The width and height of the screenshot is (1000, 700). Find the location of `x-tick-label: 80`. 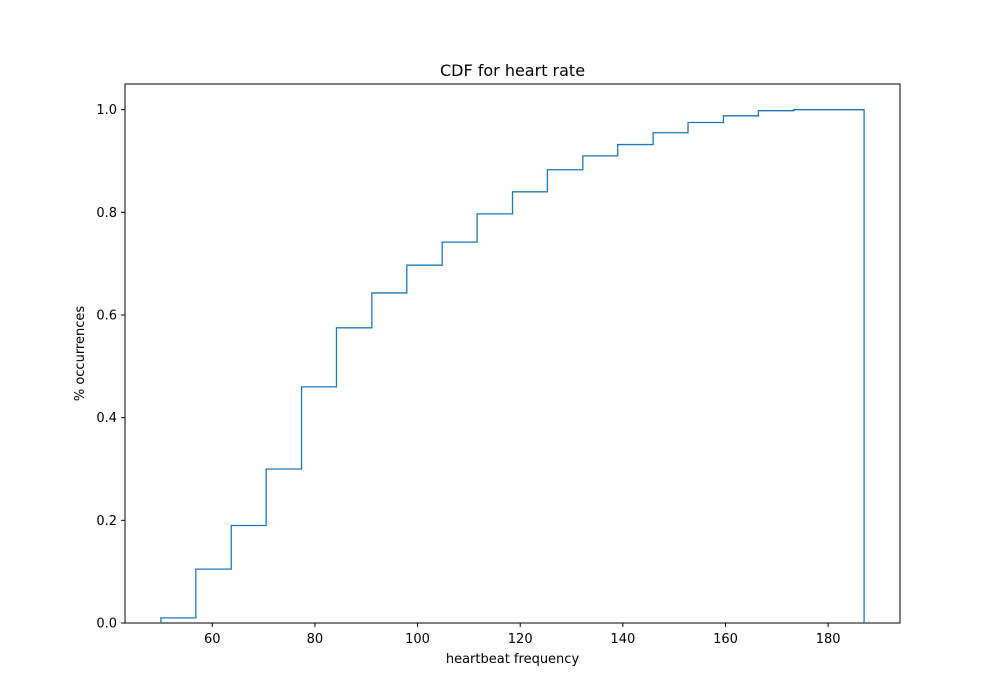

x-tick-label: 80 is located at coordinates (315, 639).